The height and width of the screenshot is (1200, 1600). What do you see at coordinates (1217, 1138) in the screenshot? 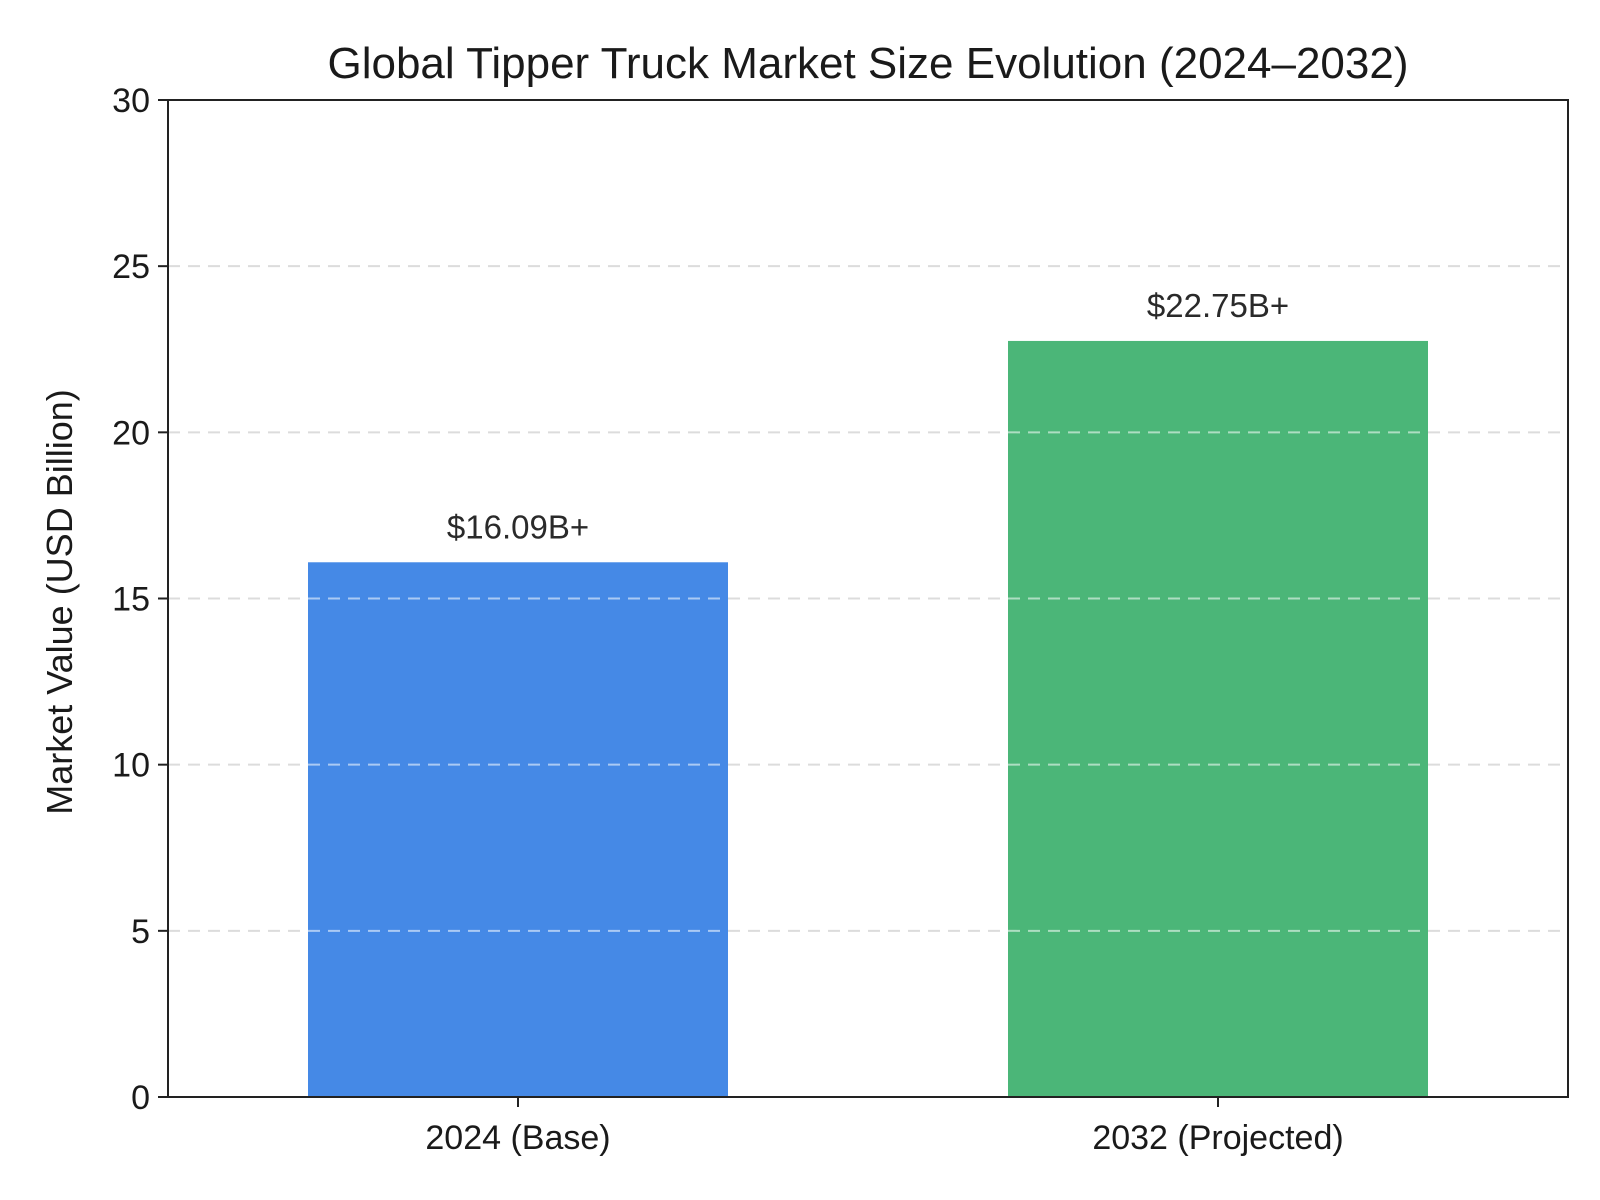
I see `x-tick-label: 2032 (Projected)` at bounding box center [1217, 1138].